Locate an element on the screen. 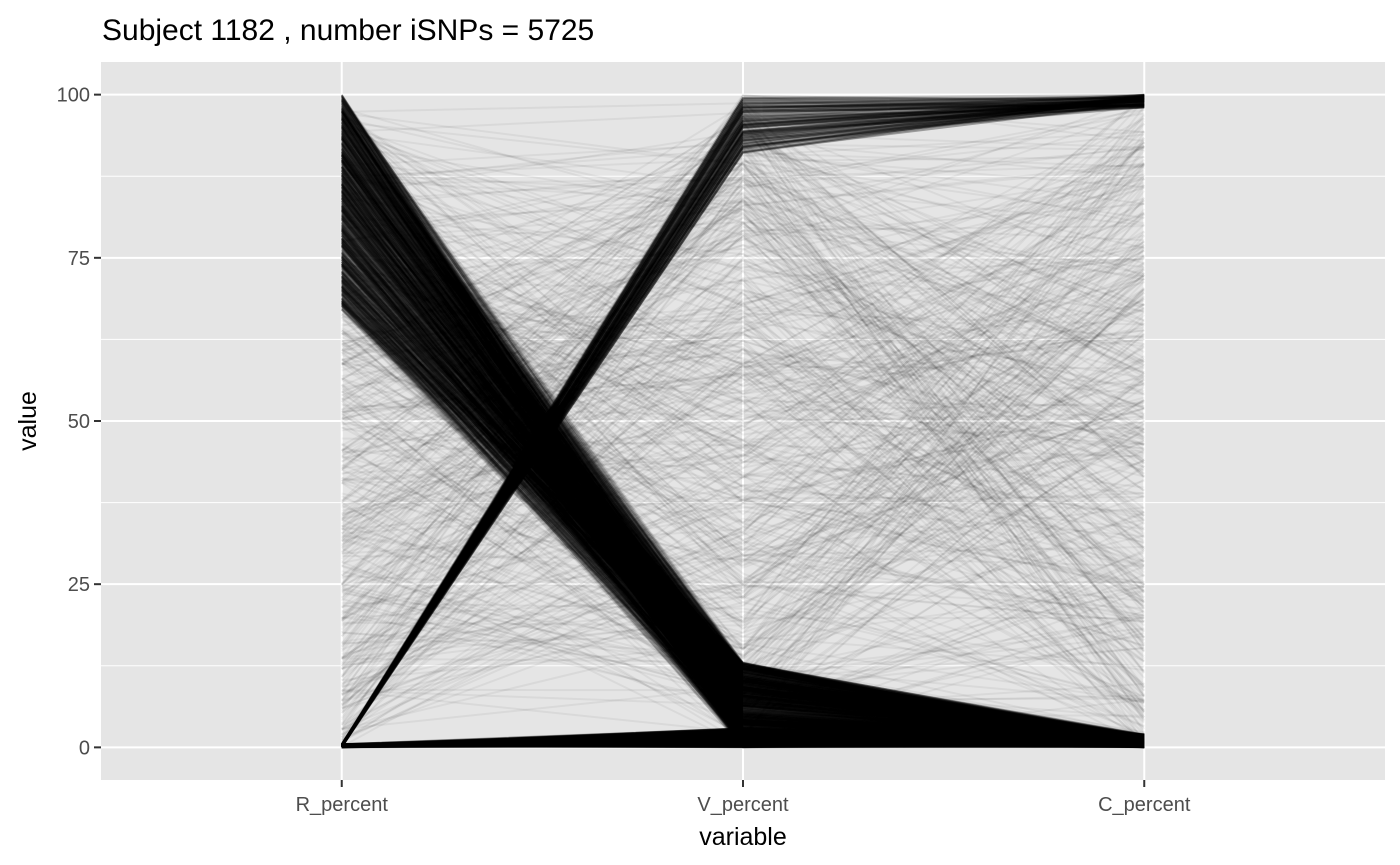  y-tick-label: 75 is located at coordinates (79, 259).